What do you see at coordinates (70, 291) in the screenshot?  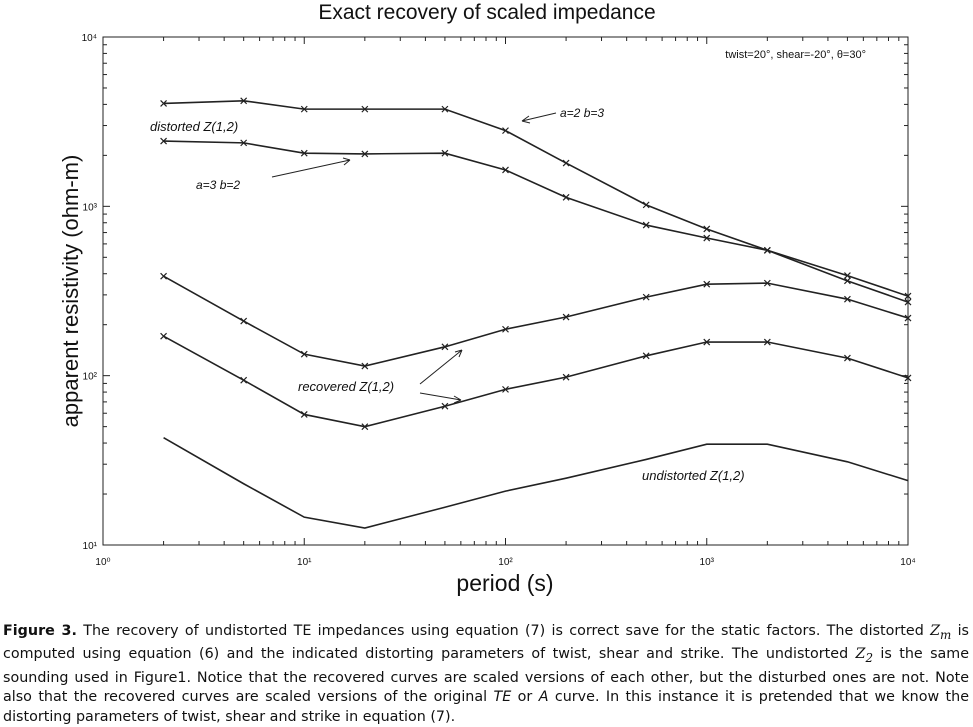 I see `y-axis-label: apparent resistivity (ohm-m)` at bounding box center [70, 291].